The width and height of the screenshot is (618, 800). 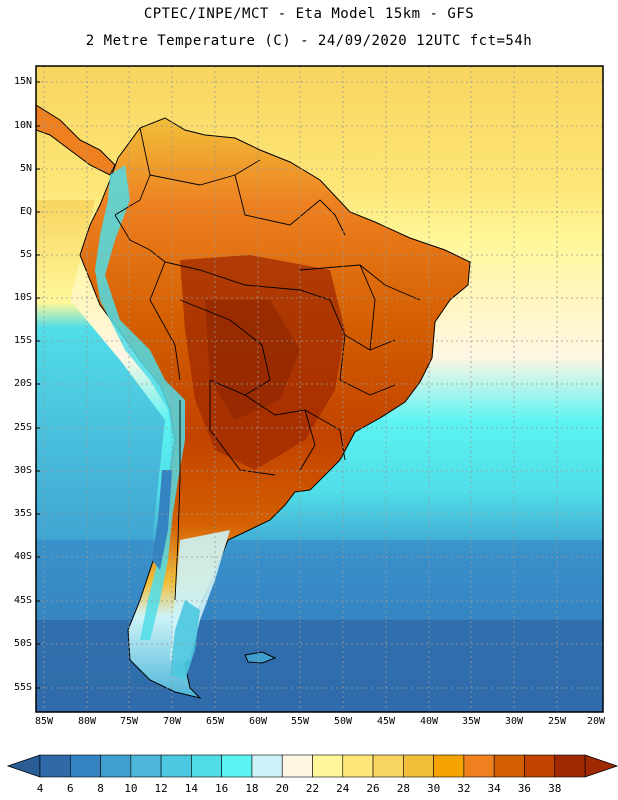 What do you see at coordinates (22, 297) in the screenshot?
I see `lat-label: 10S` at bounding box center [22, 297].